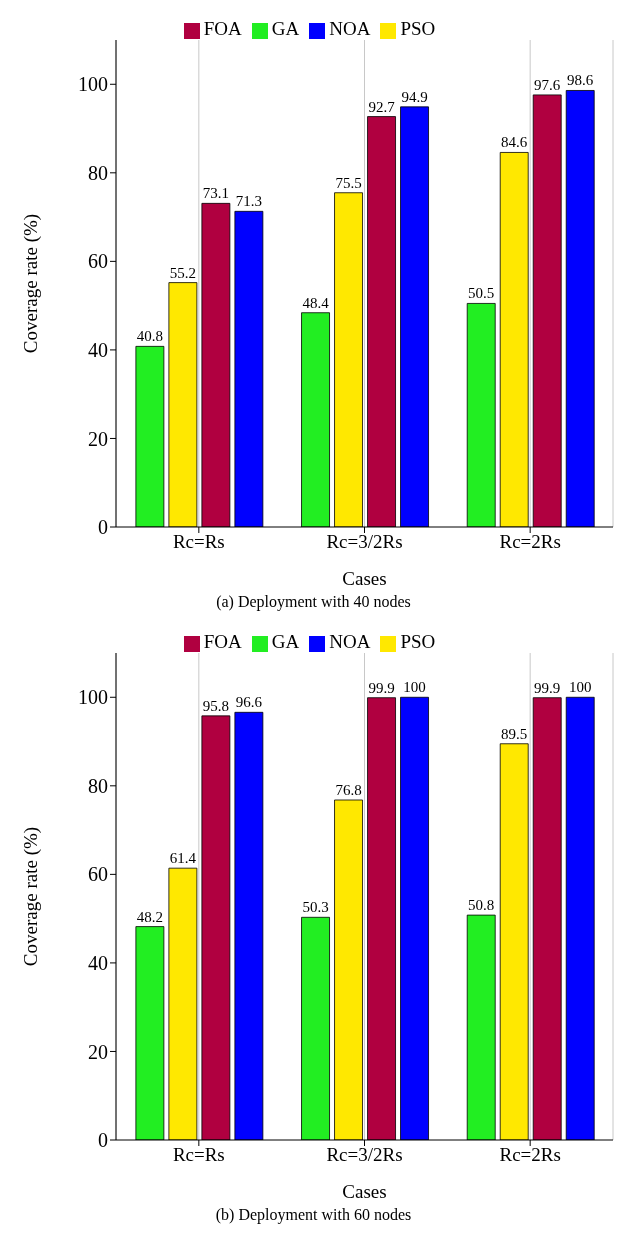 Image resolution: width=619 pixels, height=1258 pixels. Describe the element at coordinates (183, 272) in the screenshot. I see `data-label: 55.2` at that location.